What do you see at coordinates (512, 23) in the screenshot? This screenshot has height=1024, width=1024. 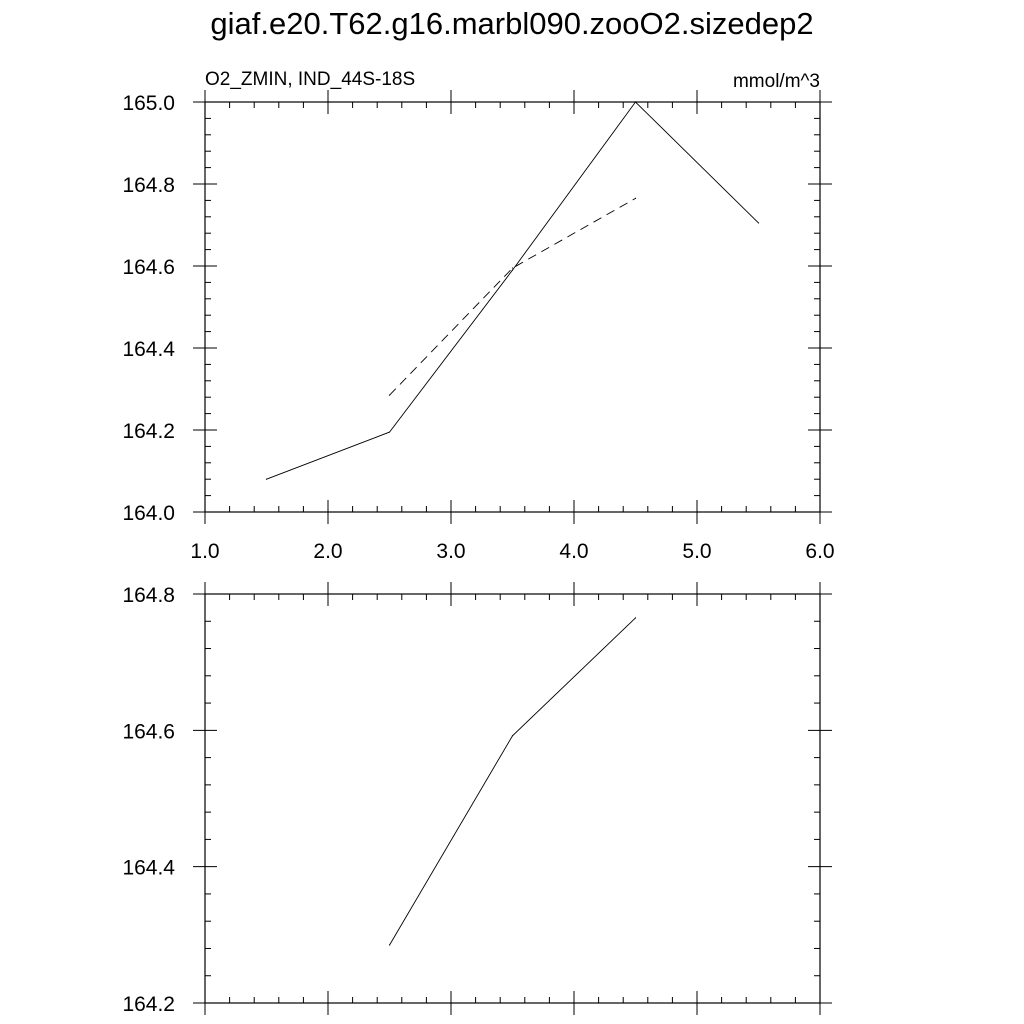 I see `chart-title: giaf.e20.T62.g16.marbl090.zooO2.sizedep2` at bounding box center [512, 23].